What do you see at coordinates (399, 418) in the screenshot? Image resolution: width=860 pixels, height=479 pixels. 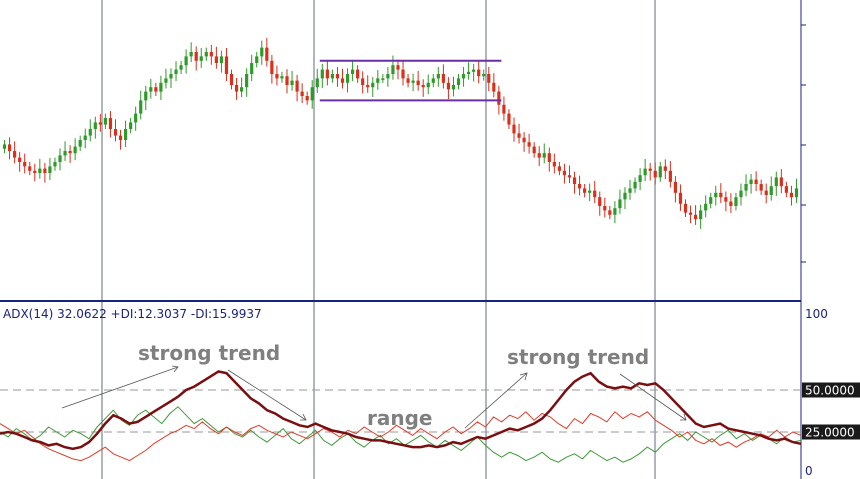 I see `annotation-range: range` at bounding box center [399, 418].